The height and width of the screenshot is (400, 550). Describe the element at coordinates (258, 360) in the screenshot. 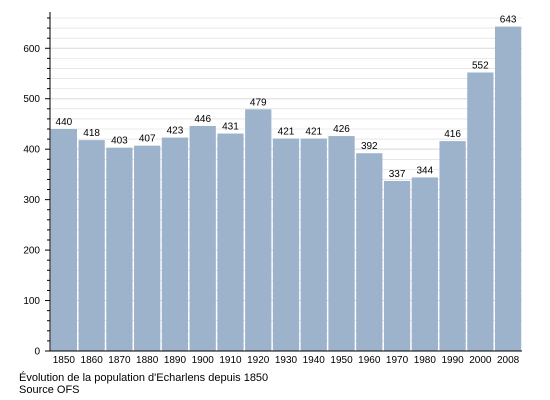

I see `x-tick-label: 1920` at that location.